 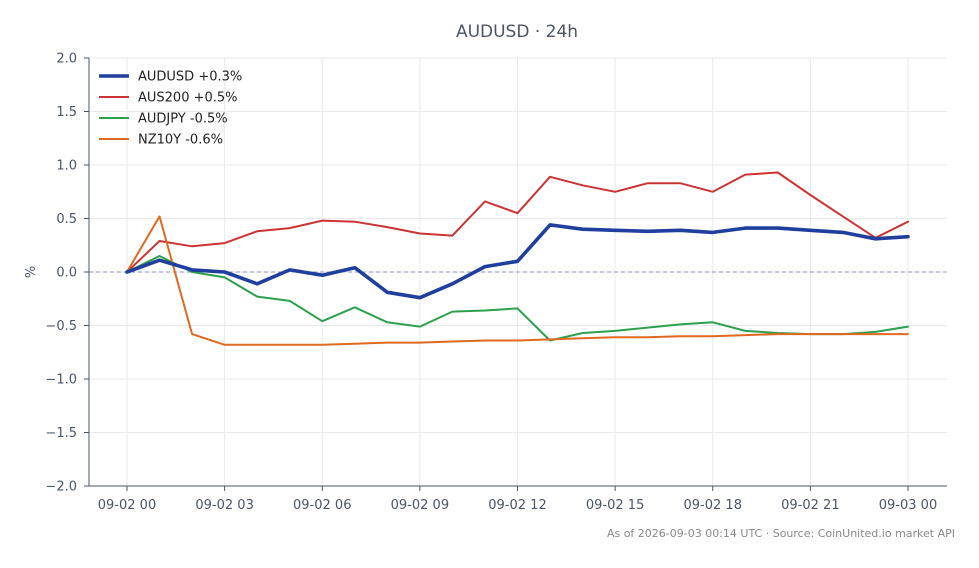 What do you see at coordinates (713, 505) in the screenshot?
I see `x-tick-label: 09-02 18` at bounding box center [713, 505].